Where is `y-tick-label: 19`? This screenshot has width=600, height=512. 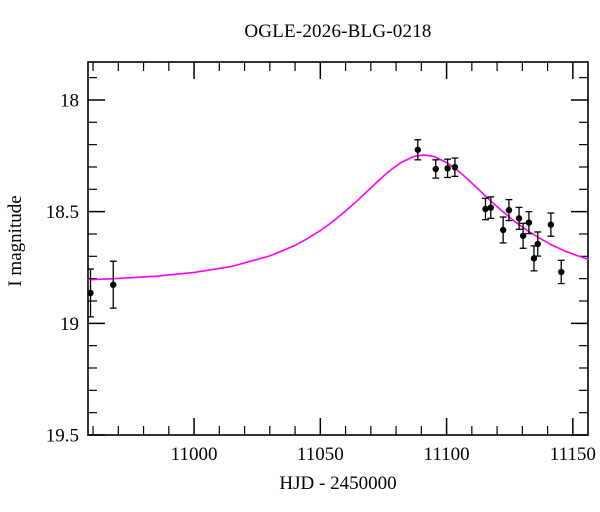 y-tick-label: 19 is located at coordinates (69, 324).